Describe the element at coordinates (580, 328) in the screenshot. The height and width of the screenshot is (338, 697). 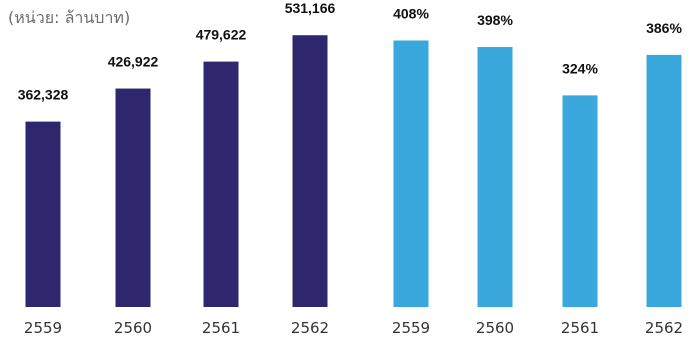
I see `x-tick-label-ratio-2561: 2561` at that location.